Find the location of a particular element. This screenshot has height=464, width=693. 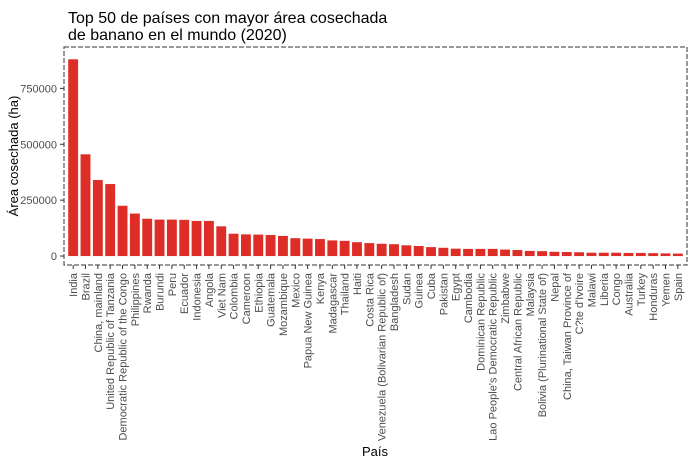

x-tick-label: Philippines is located at coordinates (136, 300).